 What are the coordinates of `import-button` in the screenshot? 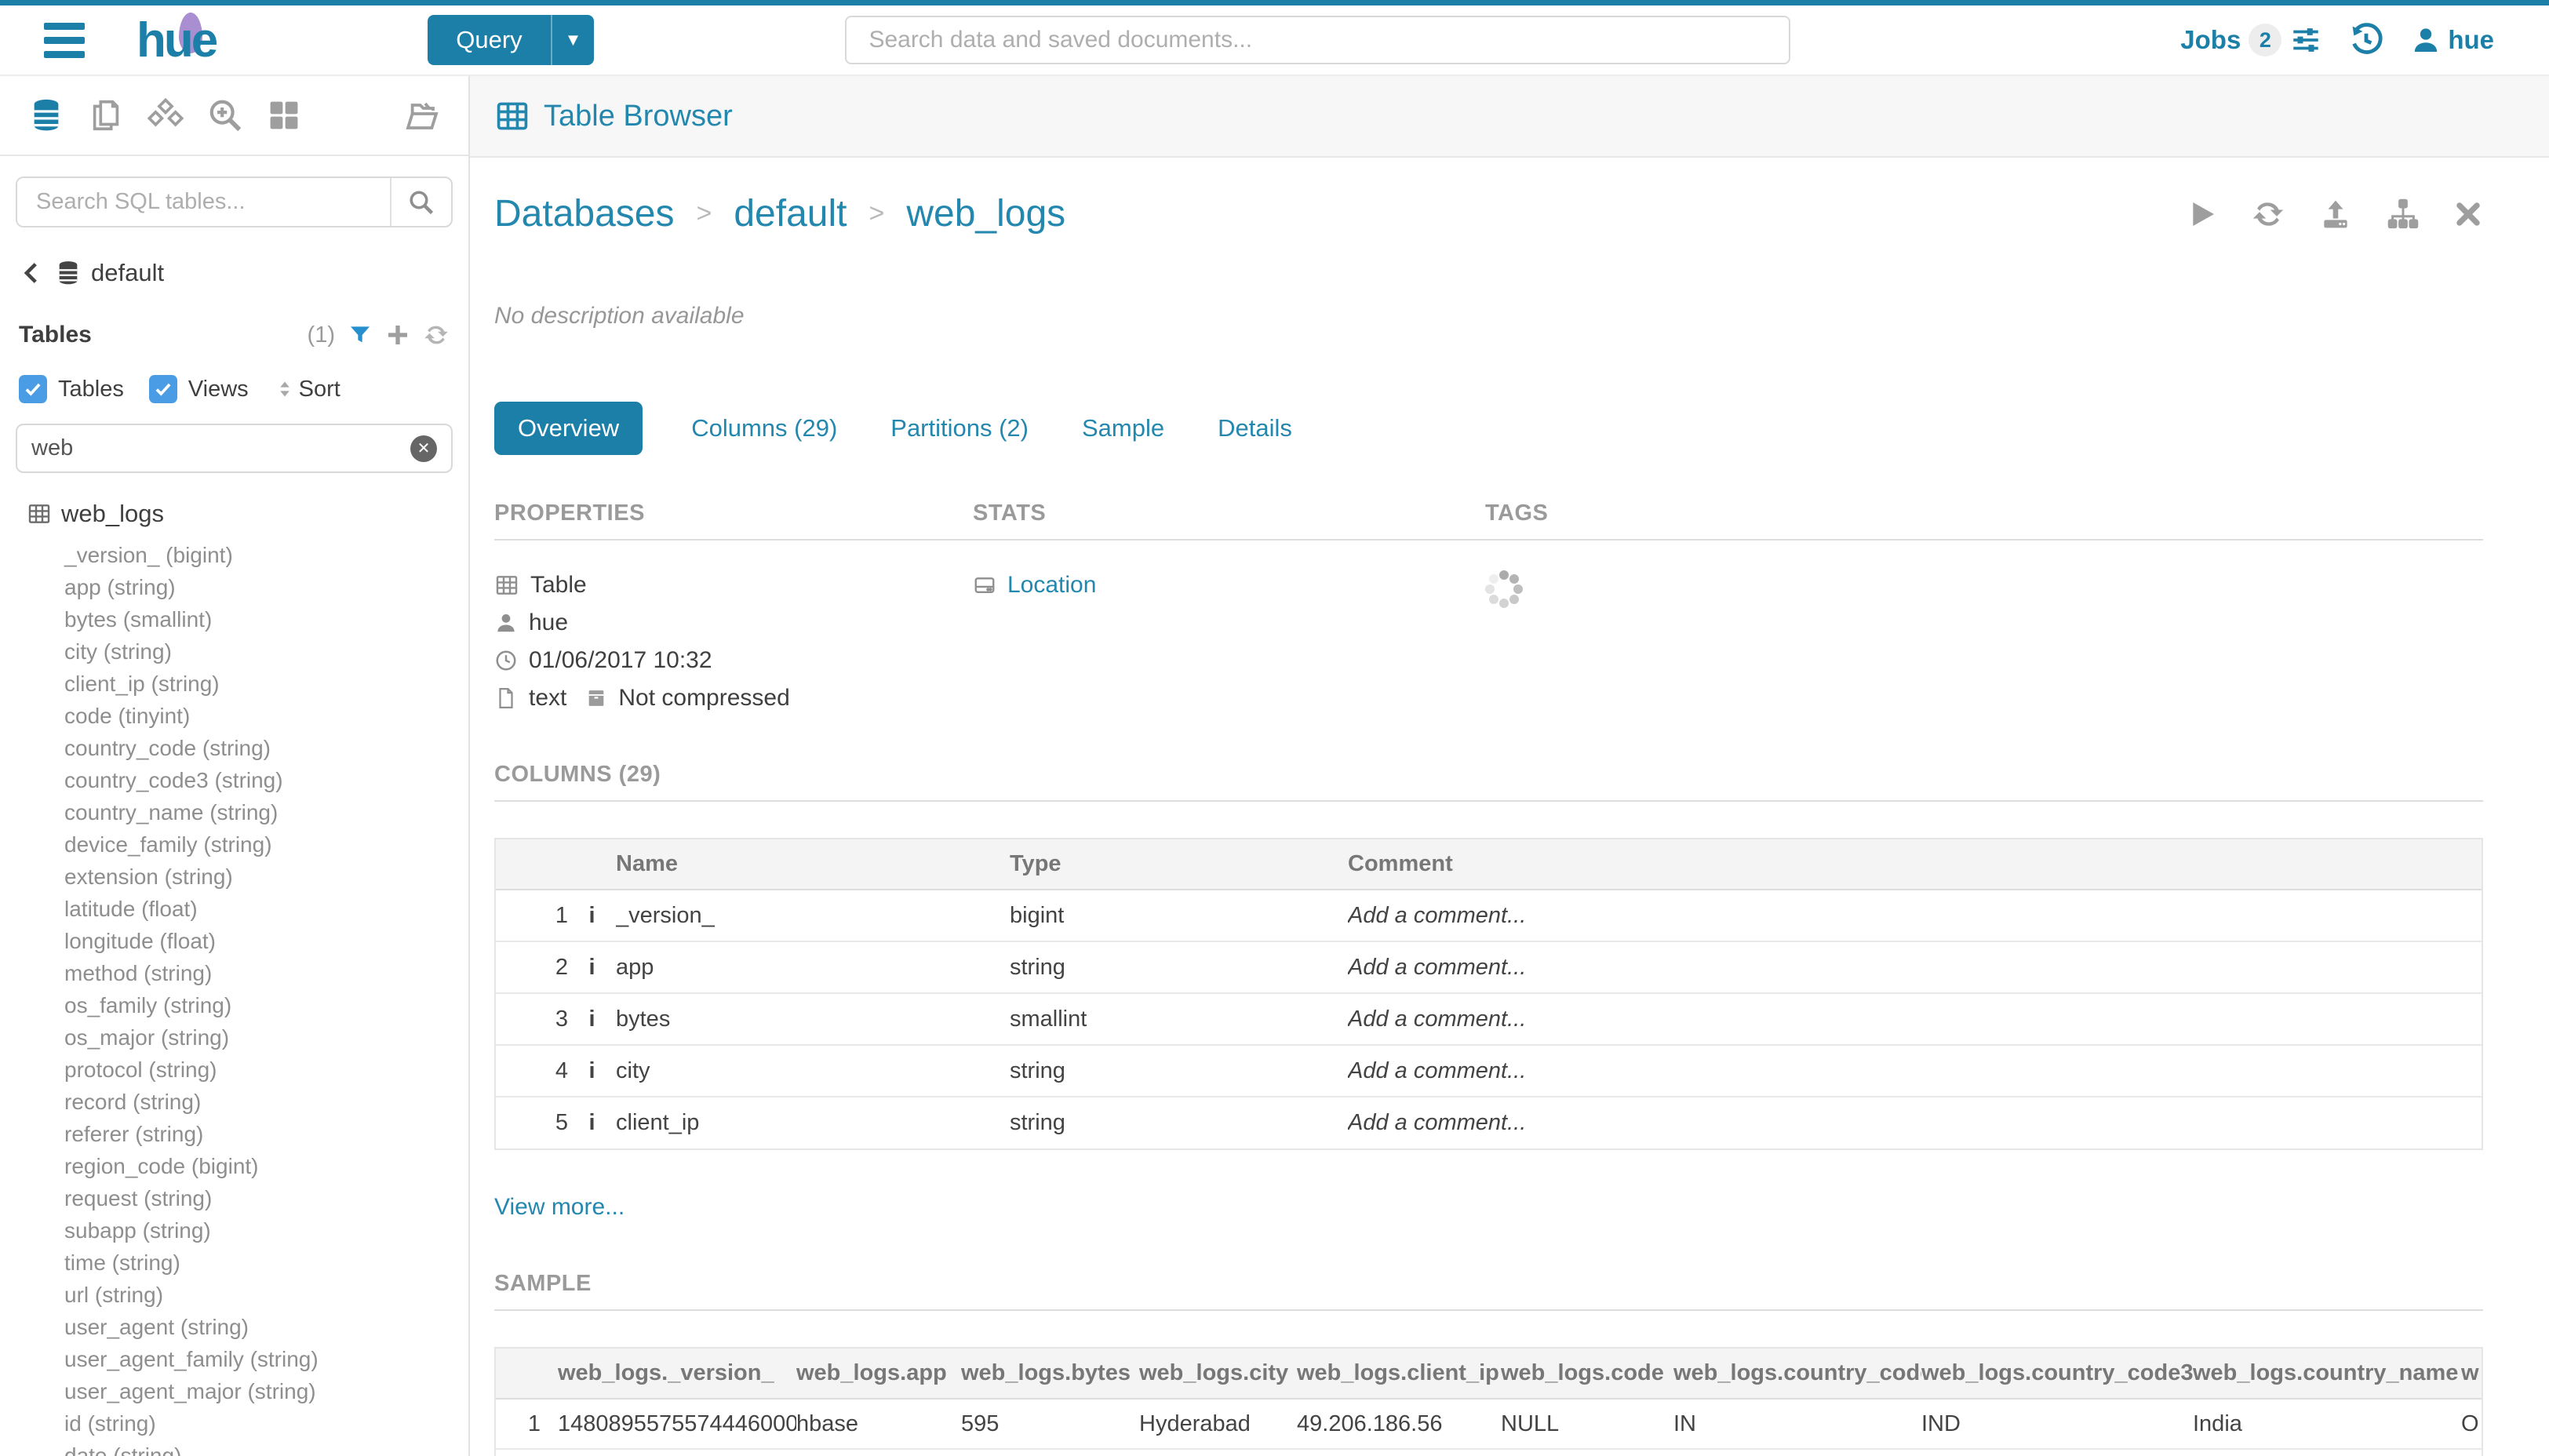 It's located at (2335, 214).